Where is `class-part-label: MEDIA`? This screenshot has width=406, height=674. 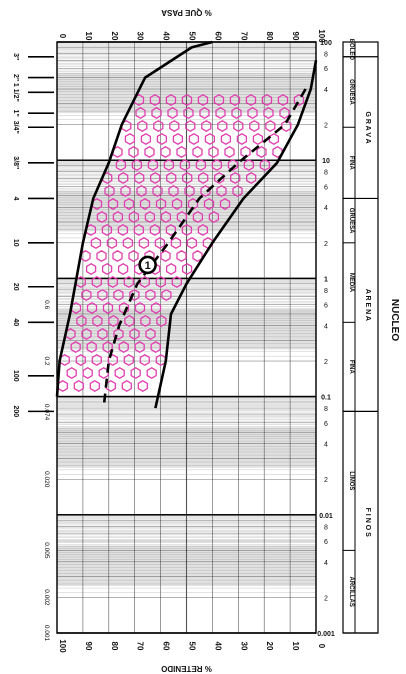 class-part-label: MEDIA is located at coordinates (351, 283).